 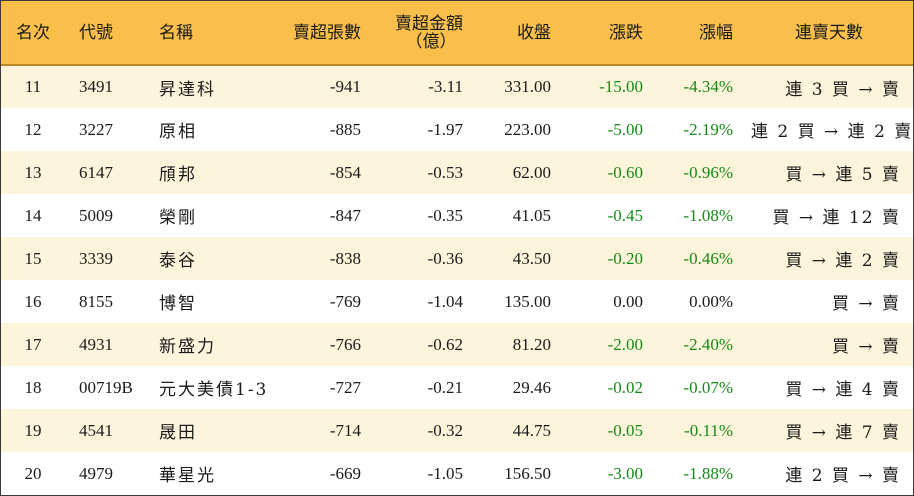 I want to click on sell-lots-cell: -885, so click(x=345, y=129).